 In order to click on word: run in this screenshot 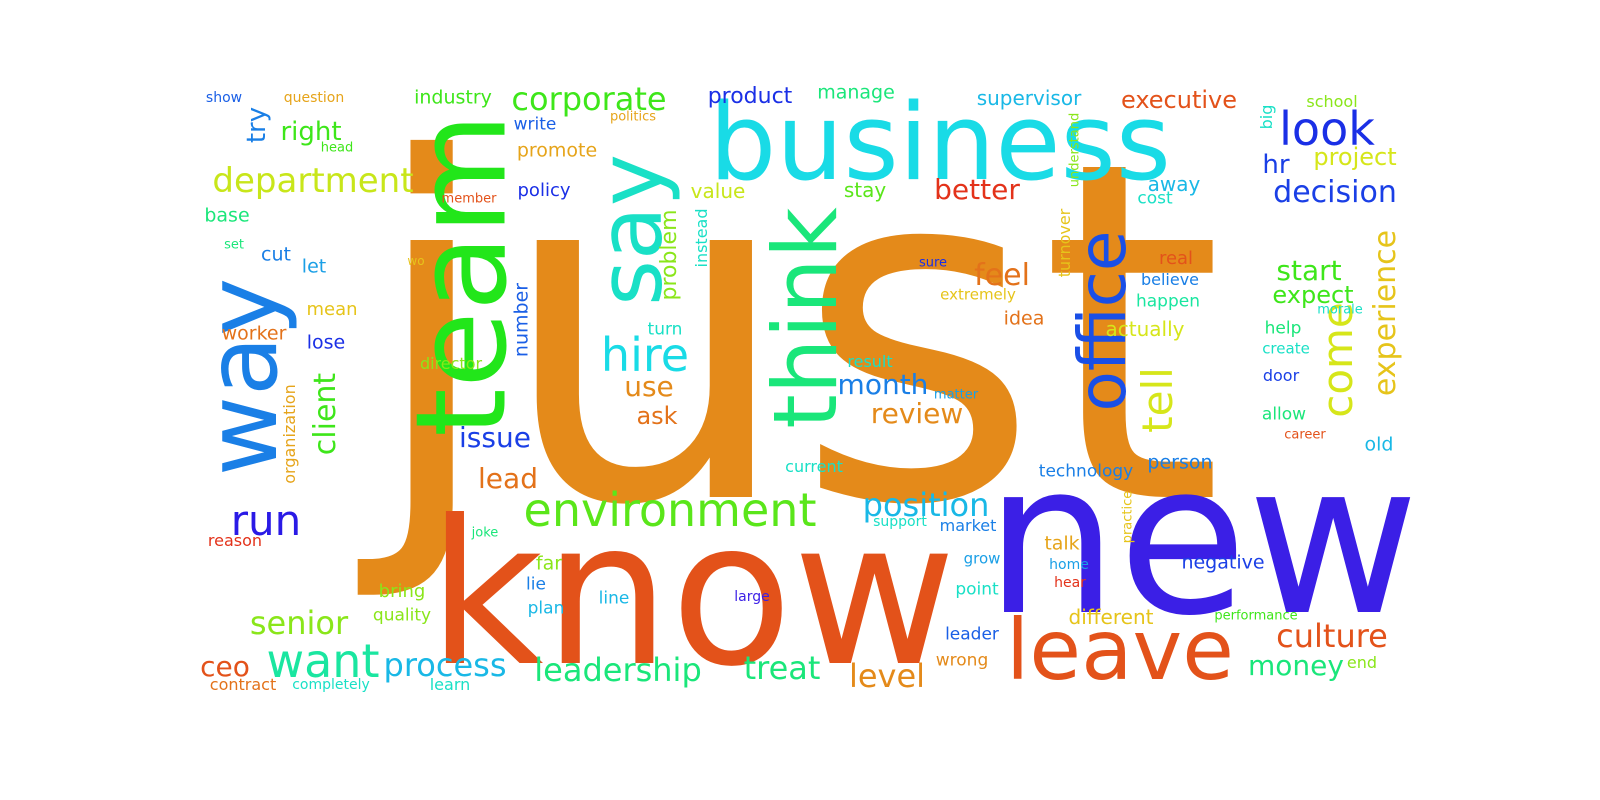, I will do `click(266, 520)`.